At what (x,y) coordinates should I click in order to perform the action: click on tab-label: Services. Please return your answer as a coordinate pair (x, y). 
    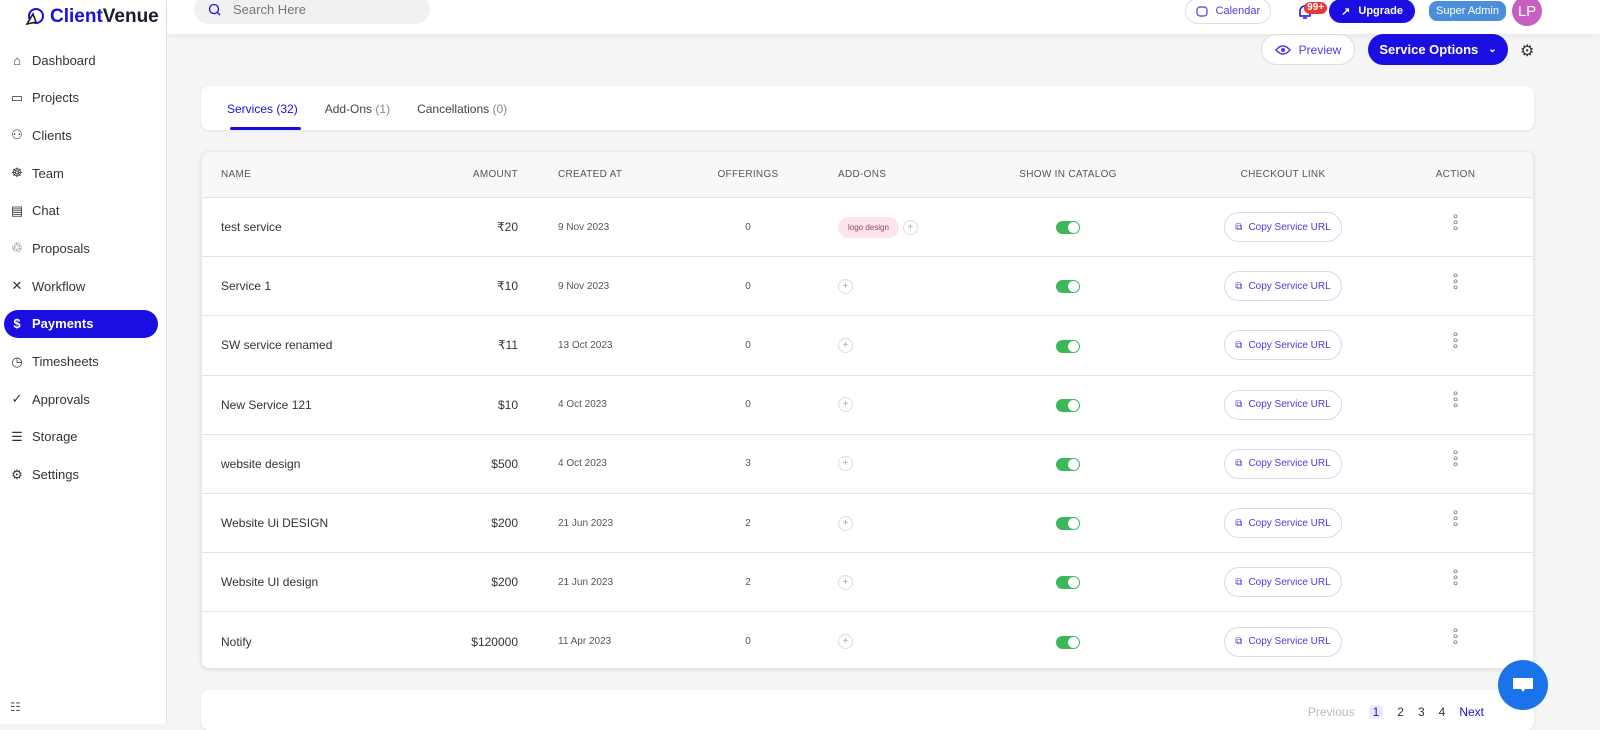
    Looking at the image, I should click on (250, 109).